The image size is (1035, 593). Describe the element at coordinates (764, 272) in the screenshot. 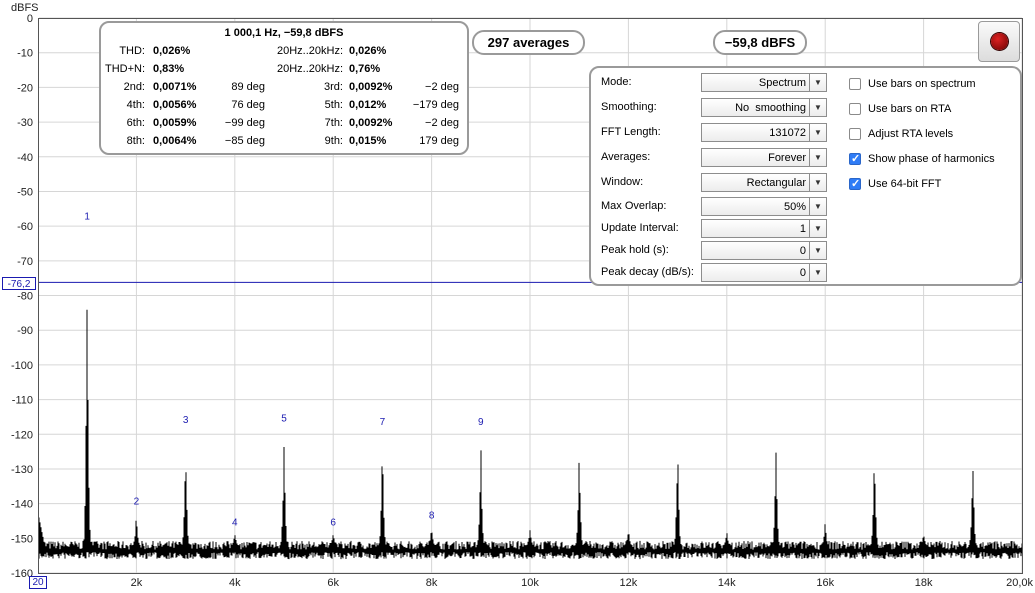

I see `peak-decay-select: 0 ▼` at that location.